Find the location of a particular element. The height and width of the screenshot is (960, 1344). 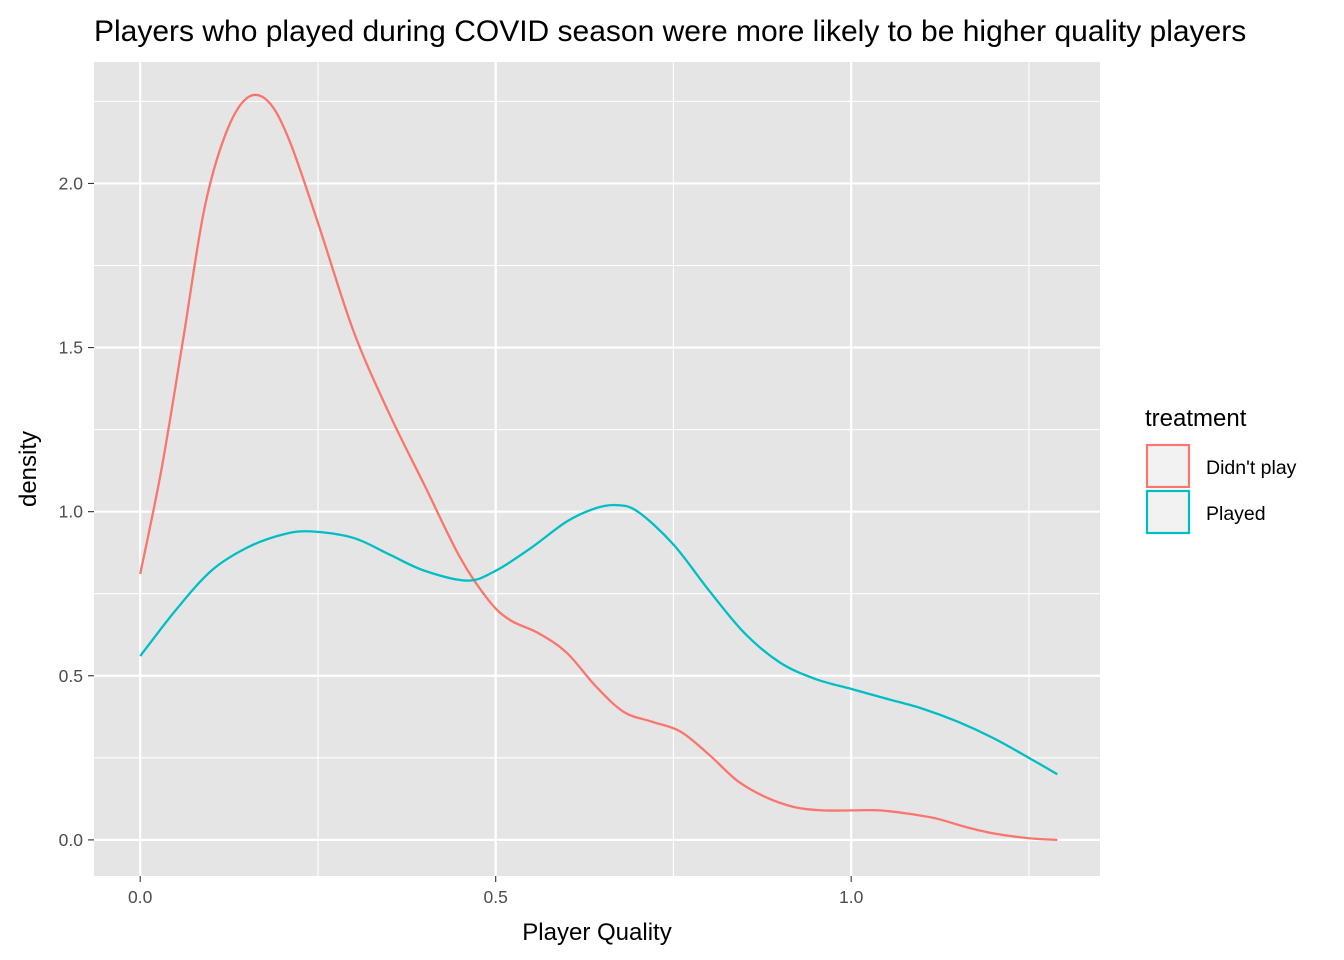

legend-key-didn-t-play is located at coordinates (1168, 466).